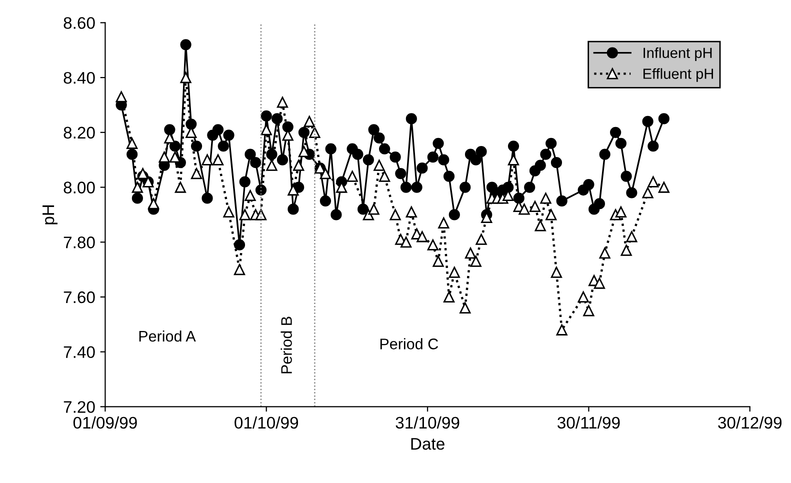 Image resolution: width=791 pixels, height=483 pixels. I want to click on y-tick-label: 8.00, so click(79, 188).